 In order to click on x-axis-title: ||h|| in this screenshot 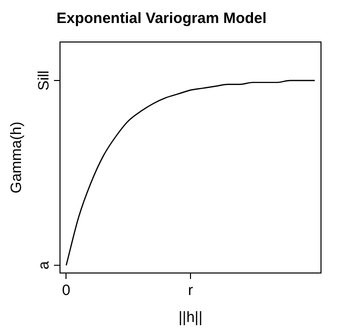, I will do `click(190, 317)`.